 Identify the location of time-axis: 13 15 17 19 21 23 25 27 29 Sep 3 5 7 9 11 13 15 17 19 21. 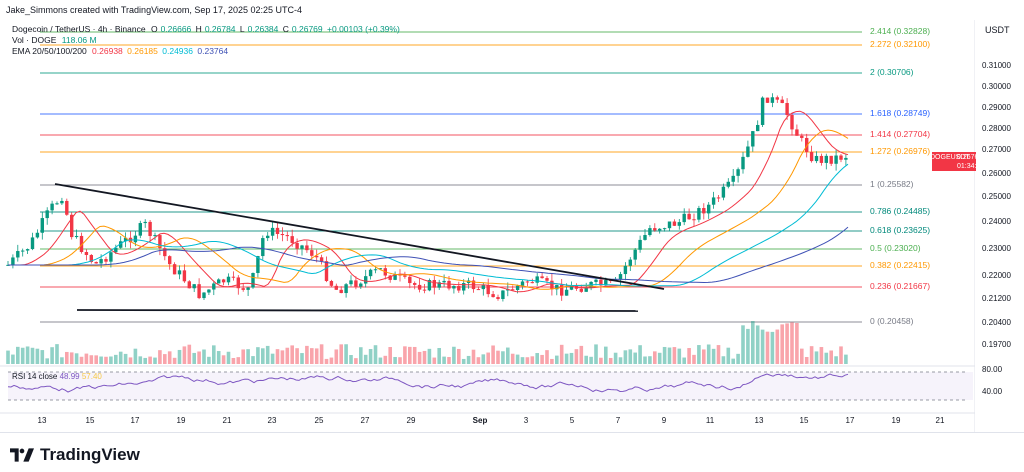
(487, 420).